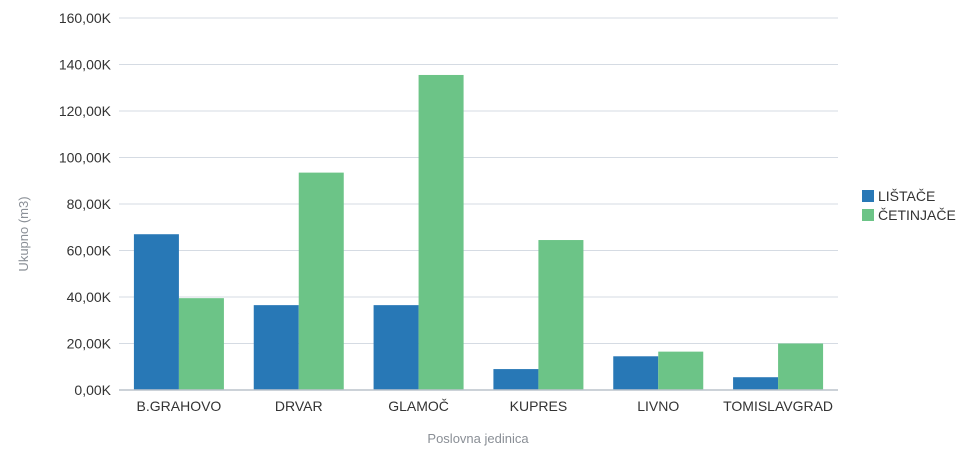 Image resolution: width=965 pixels, height=451 pixels. I want to click on y-tick-label: 60,00K, so click(89, 251).